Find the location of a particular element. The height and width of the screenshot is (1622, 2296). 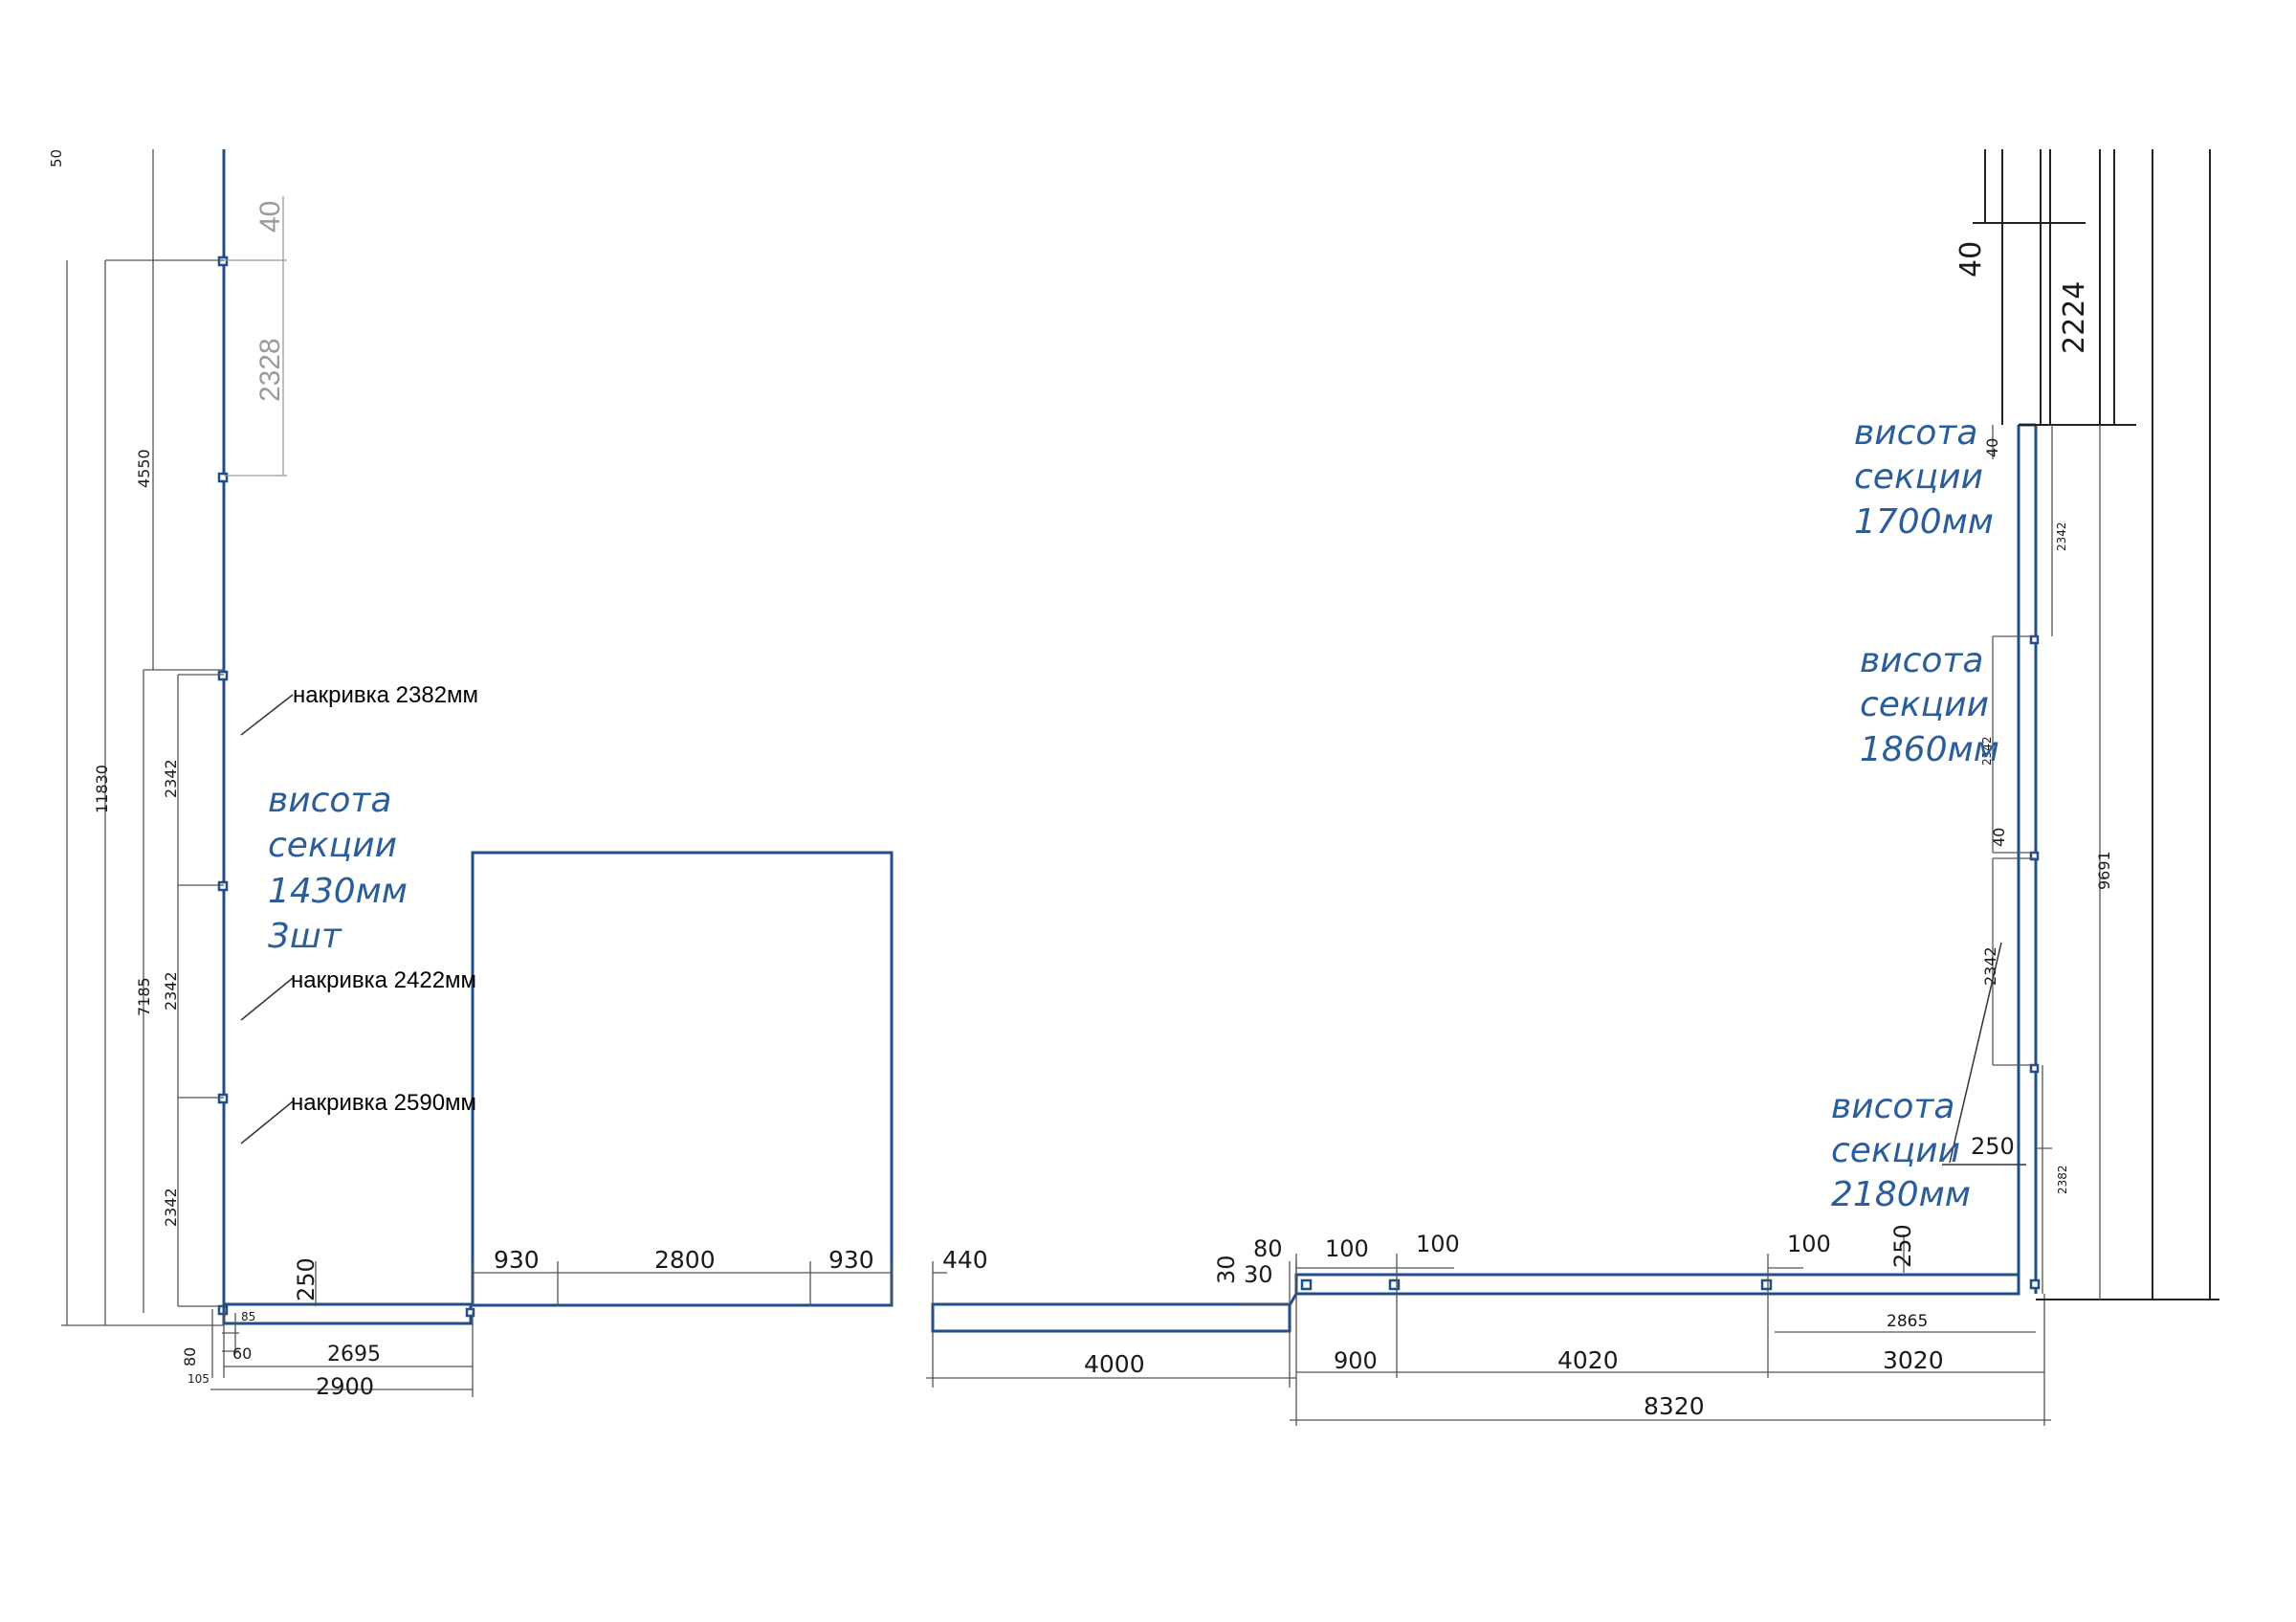

section-label-2180-line2: секции is located at coordinates (1895, 1151).